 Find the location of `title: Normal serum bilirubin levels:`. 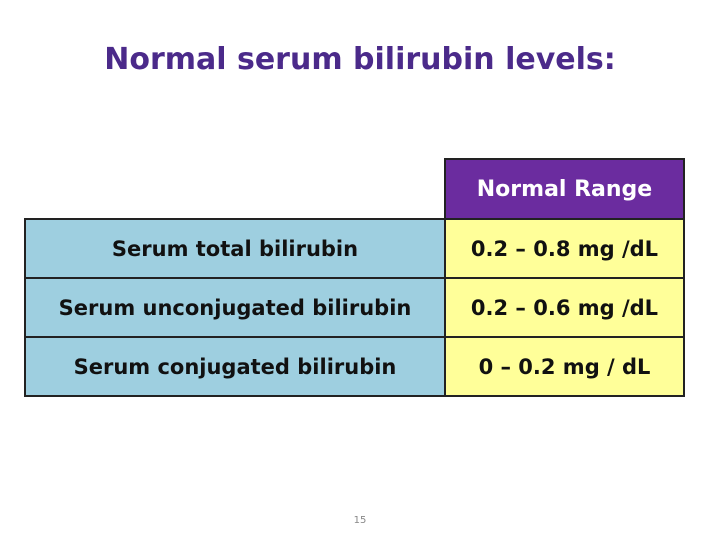

title: Normal serum bilirubin levels: is located at coordinates (360, 59).